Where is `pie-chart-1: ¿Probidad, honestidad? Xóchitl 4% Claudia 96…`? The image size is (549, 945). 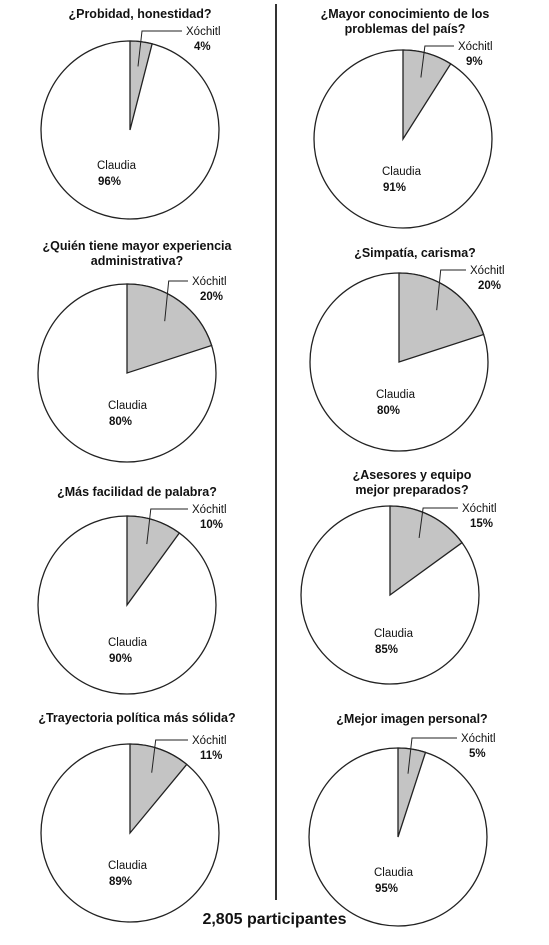
pie-chart-1: ¿Probidad, honestidad? Xóchitl 4% Claudia 96… is located at coordinates (130, 113).